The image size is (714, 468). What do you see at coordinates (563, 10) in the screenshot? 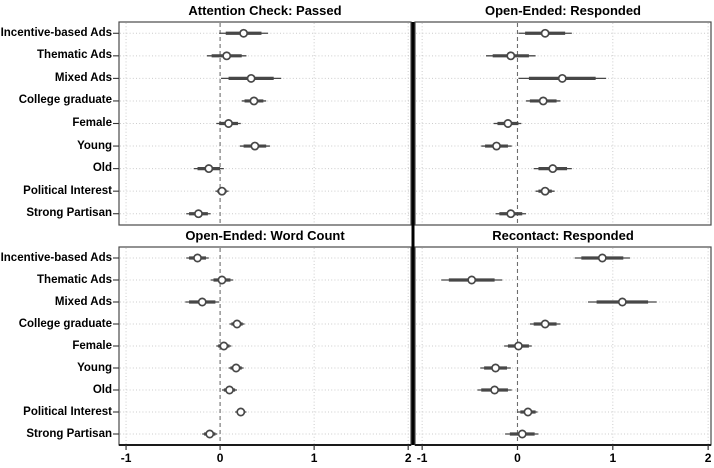
I see `panel-title-top-right: Open-Ended: Responded` at bounding box center [563, 10].